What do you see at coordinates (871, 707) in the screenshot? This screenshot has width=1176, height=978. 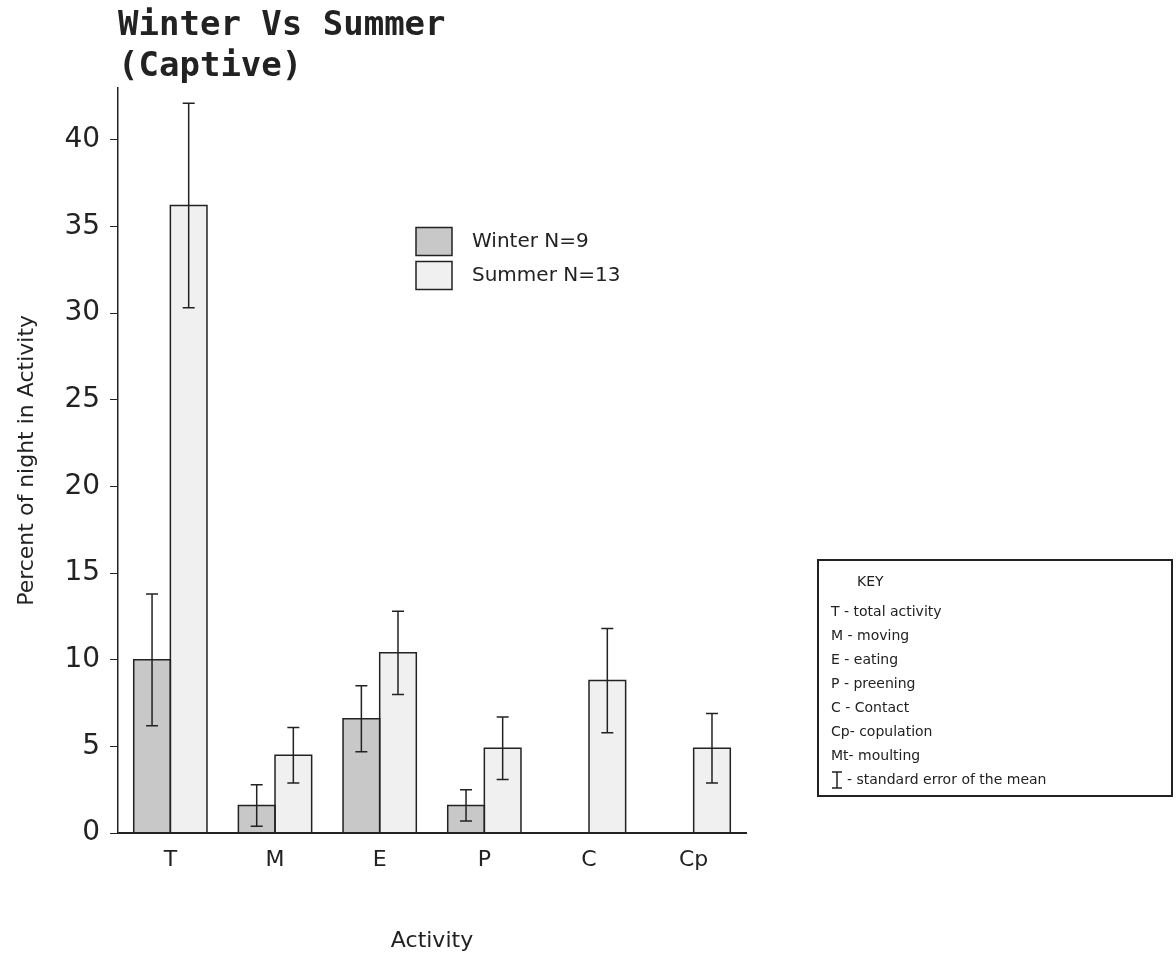 I see `text: C - Contact` at bounding box center [871, 707].